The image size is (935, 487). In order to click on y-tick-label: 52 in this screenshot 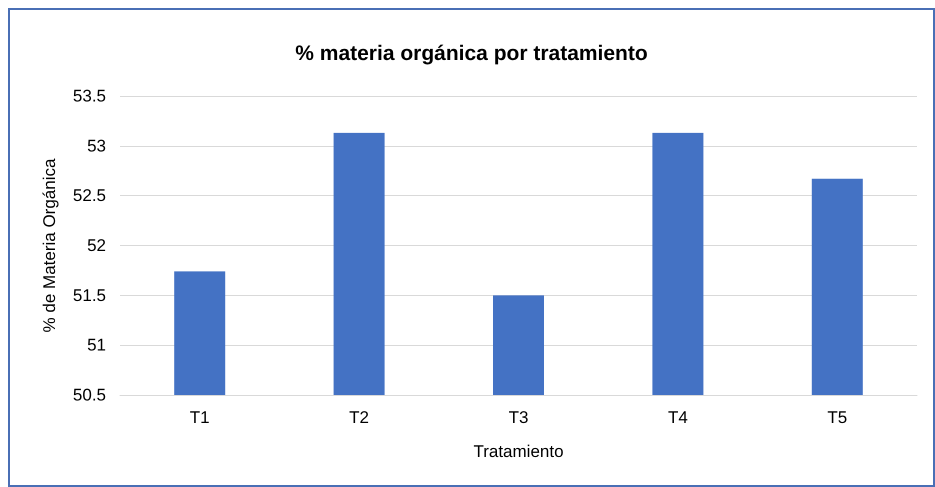, I will do `click(96, 245)`.